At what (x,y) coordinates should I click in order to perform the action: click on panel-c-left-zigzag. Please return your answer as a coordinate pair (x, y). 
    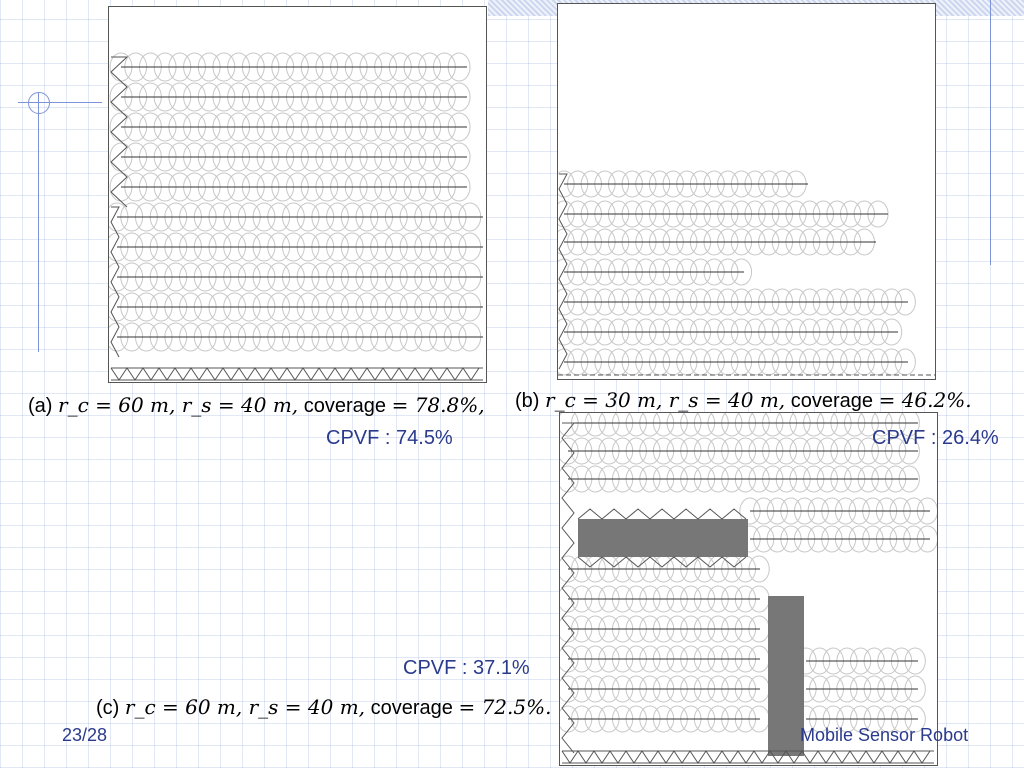
    Looking at the image, I should click on (568, 588).